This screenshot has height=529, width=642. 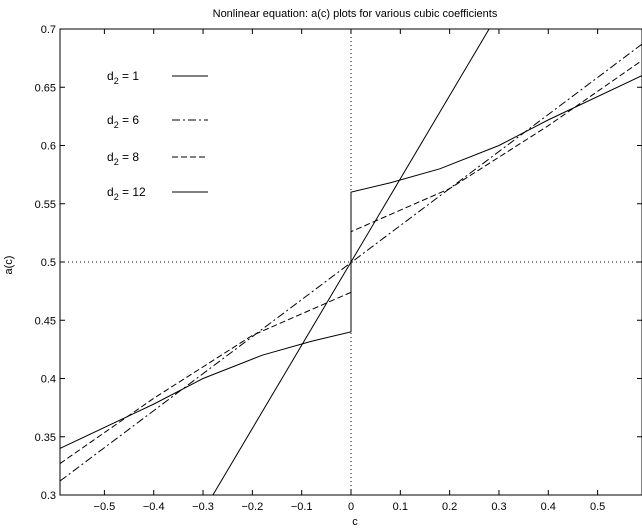 I want to click on y-tick-label: 0.35, so click(x=45, y=438).